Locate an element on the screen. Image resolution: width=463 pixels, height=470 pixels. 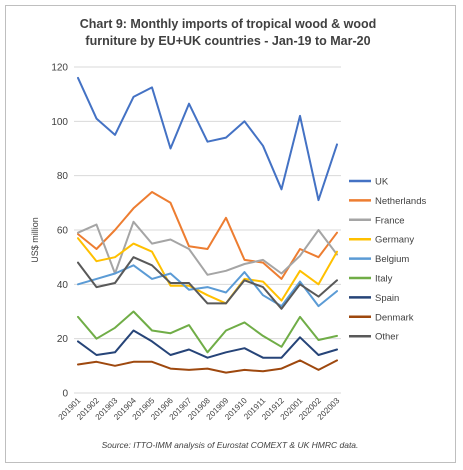
series-line-france is located at coordinates (207, 248).